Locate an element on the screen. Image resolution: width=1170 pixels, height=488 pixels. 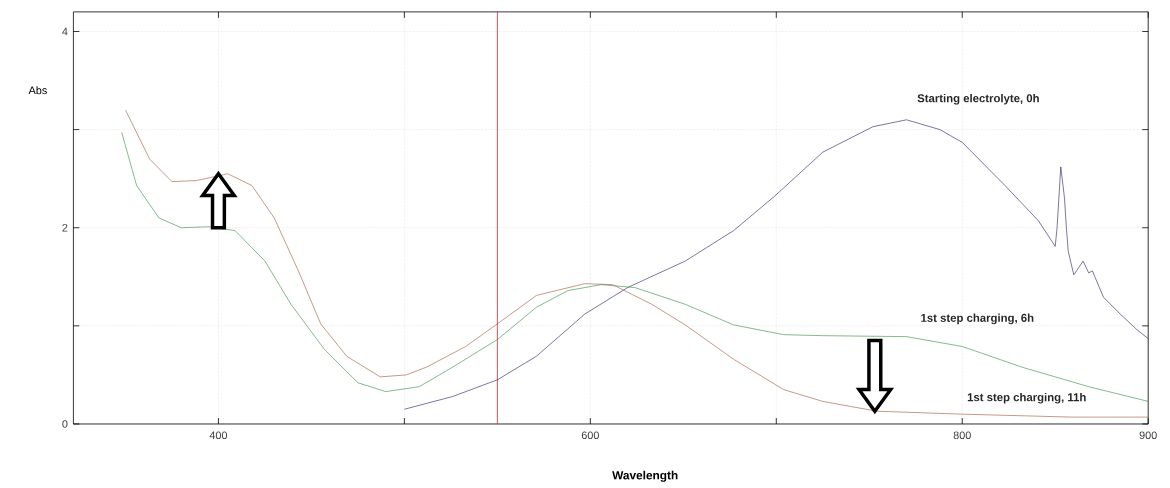
annotation: Starting electrolyte, 0h is located at coordinates (978, 99).